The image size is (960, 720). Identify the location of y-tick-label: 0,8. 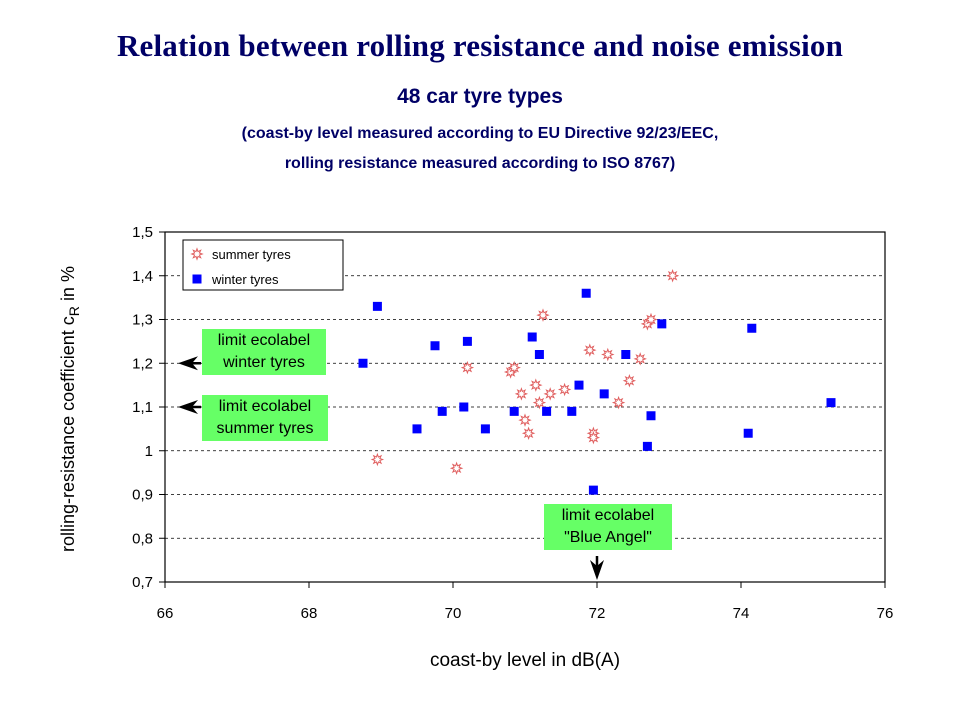
(142, 538).